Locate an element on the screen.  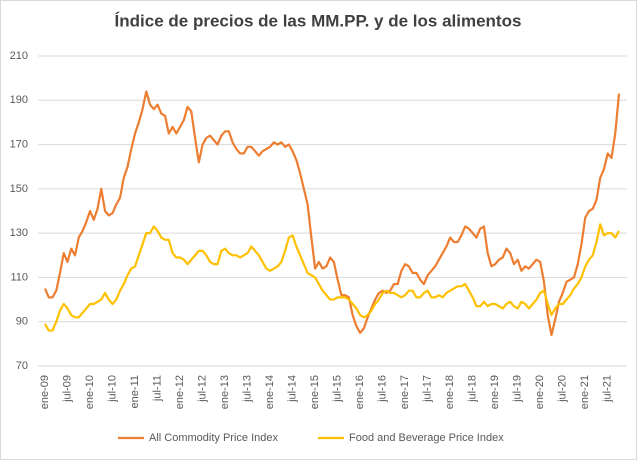
x-tick-label: ene-12 is located at coordinates (180, 392).